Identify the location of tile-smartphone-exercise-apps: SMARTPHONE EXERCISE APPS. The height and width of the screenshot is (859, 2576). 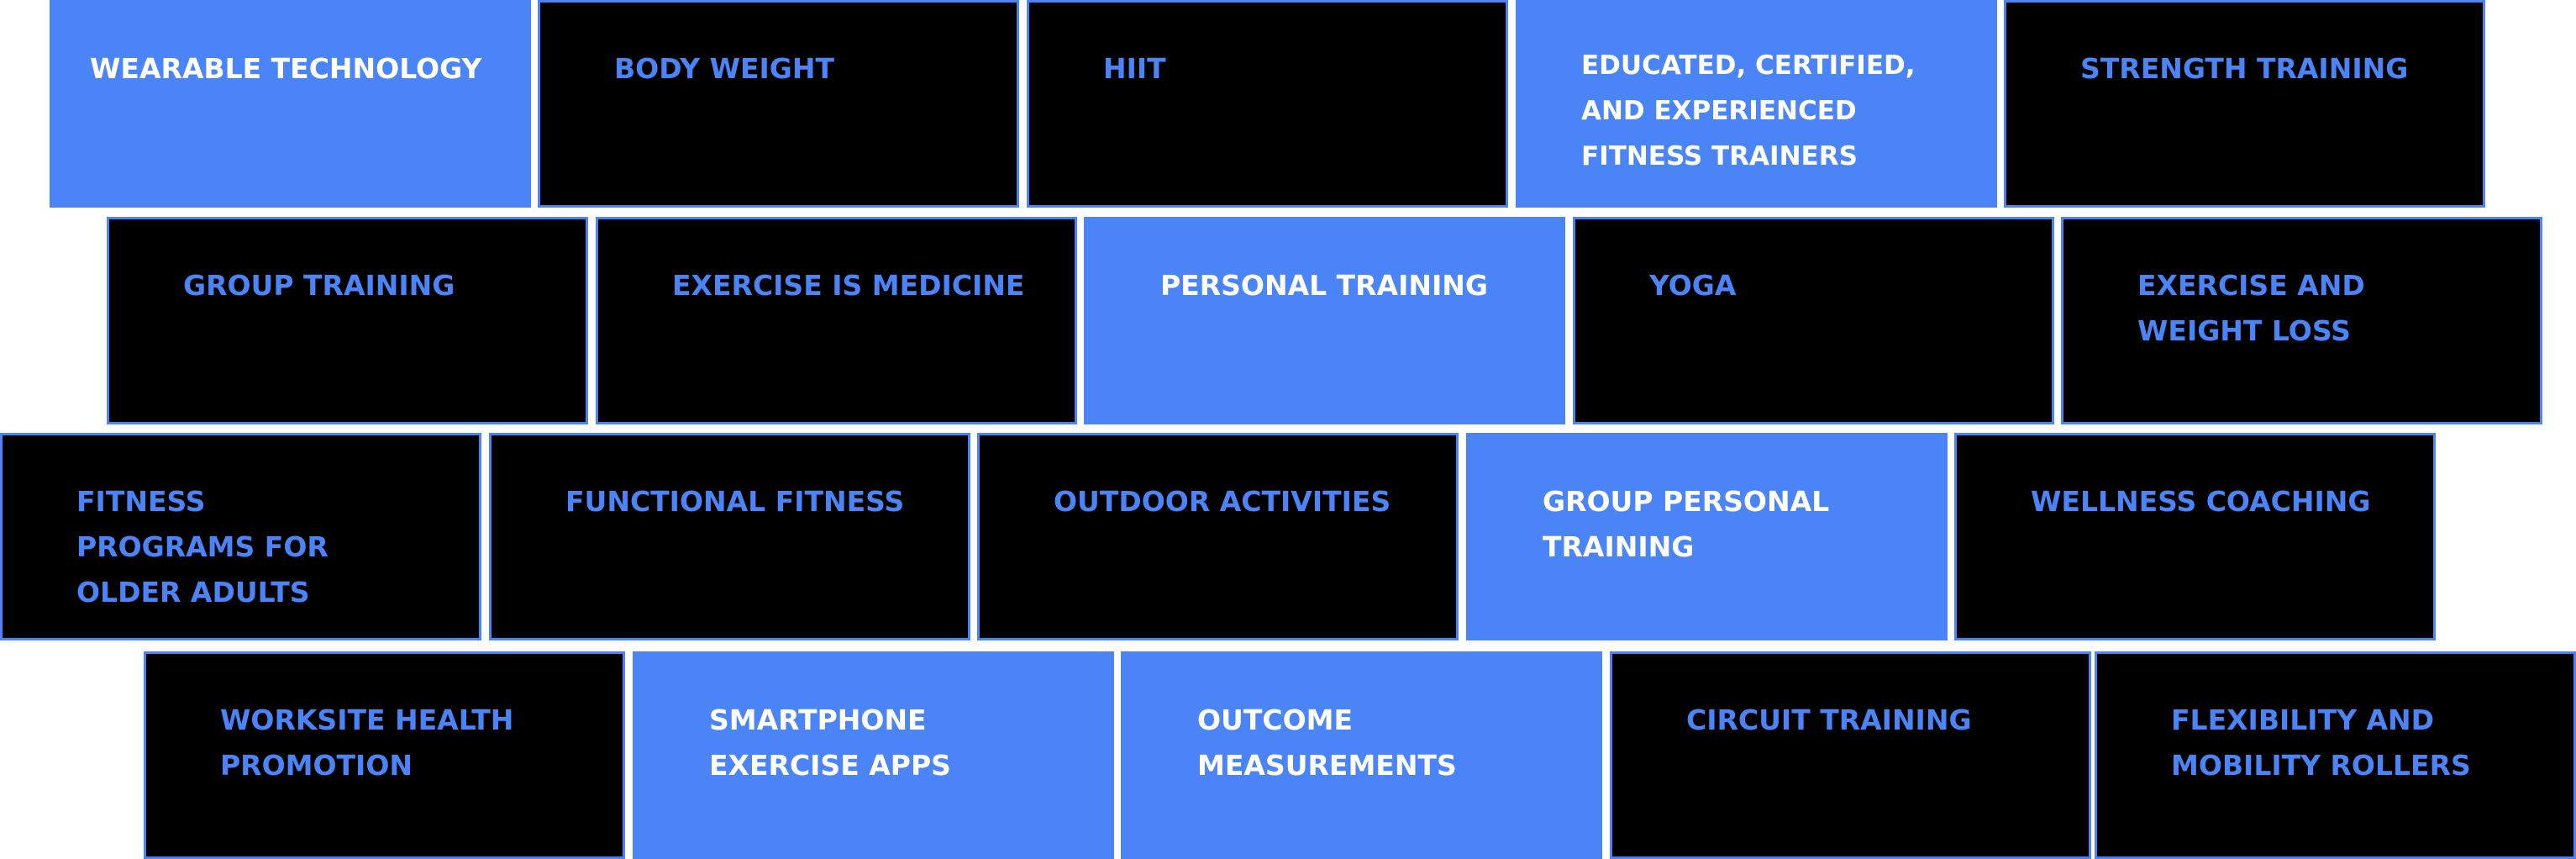
(874, 755).